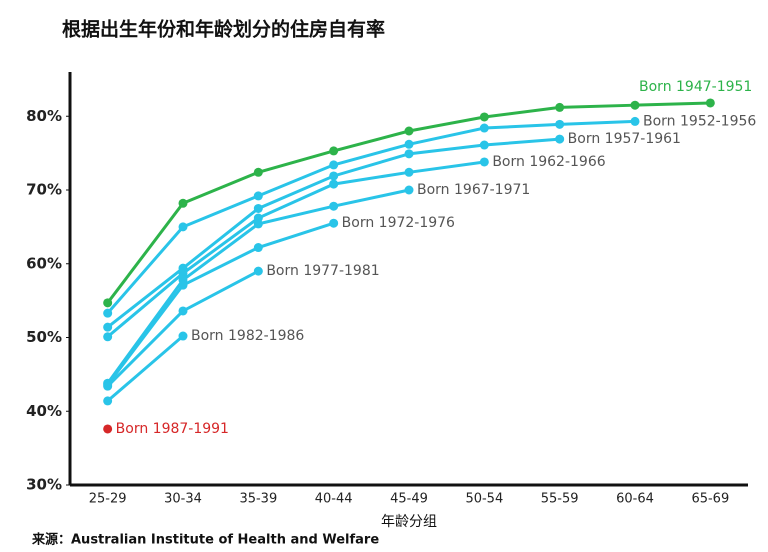 This screenshot has width=768, height=552. Describe the element at coordinates (334, 499) in the screenshot. I see `x-tick-label: 40-44` at that location.